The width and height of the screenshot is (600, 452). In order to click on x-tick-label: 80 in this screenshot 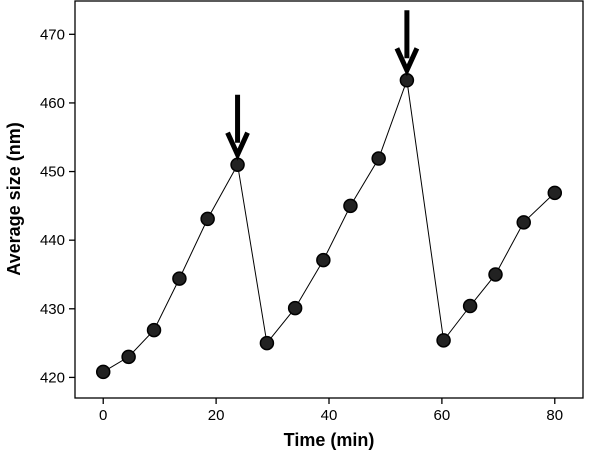, I will do `click(554, 415)`.